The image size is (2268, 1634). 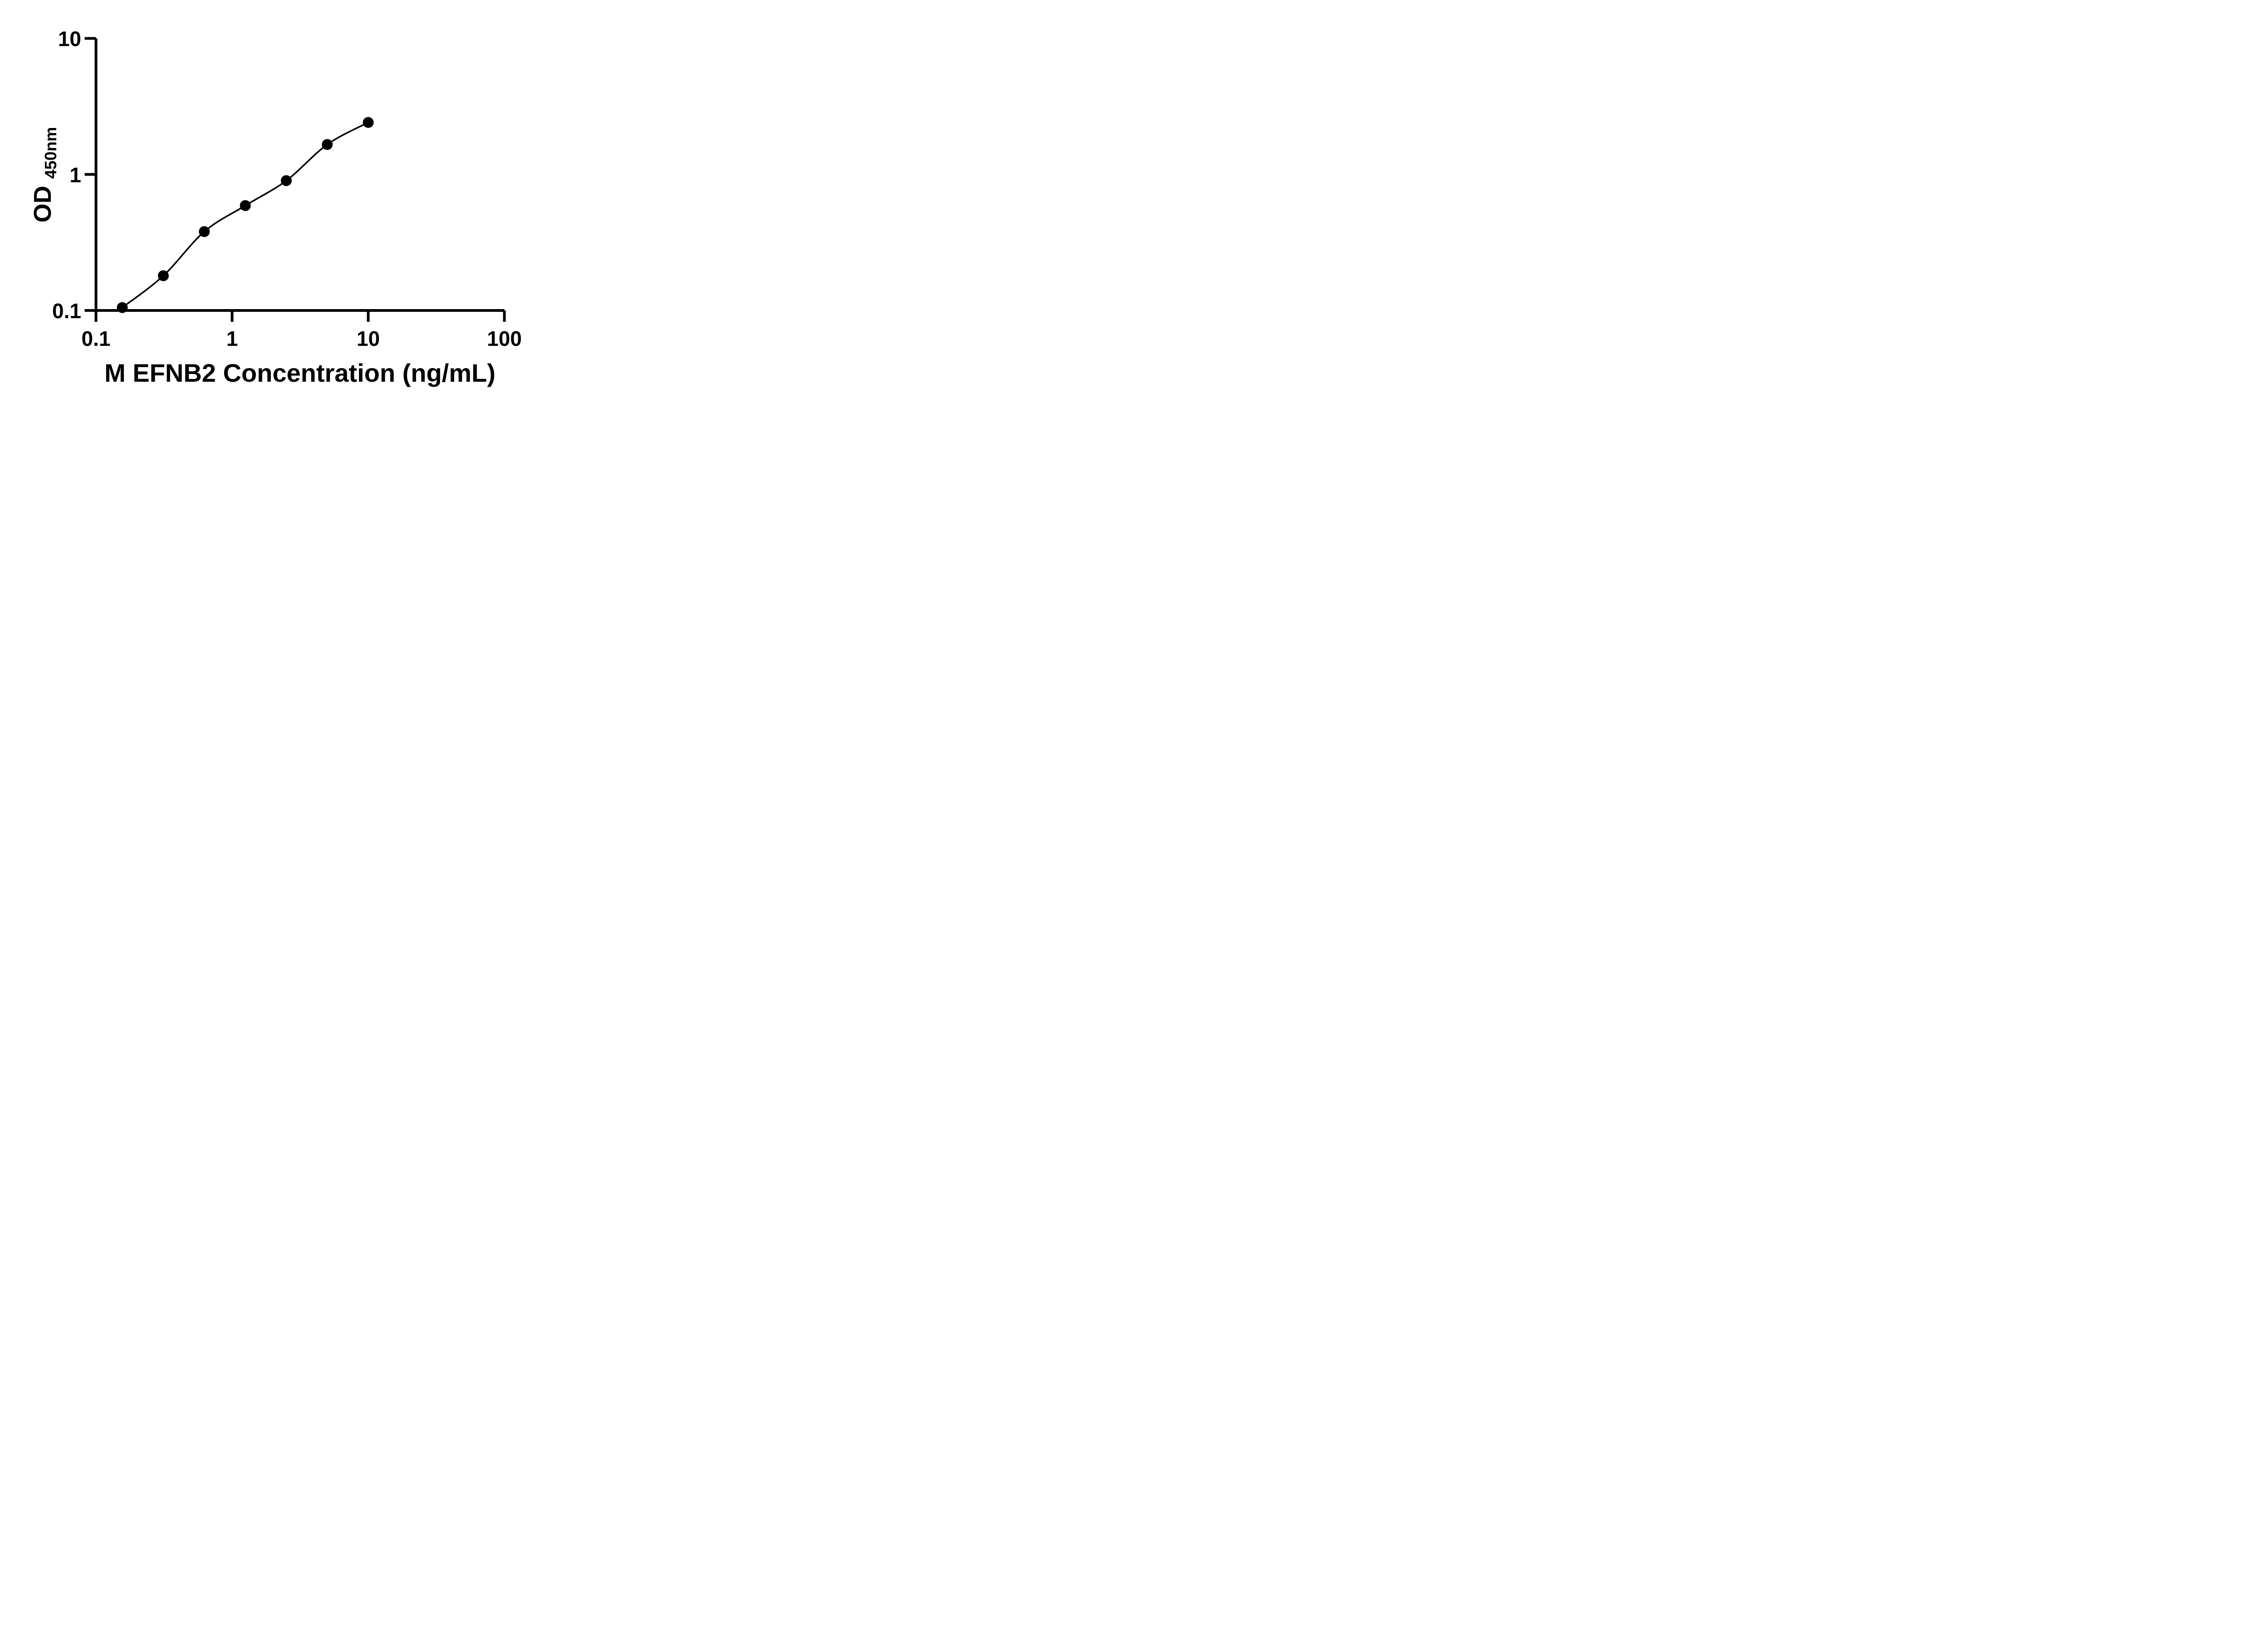 I want to click on data-point-2.5, so click(x=286, y=181).